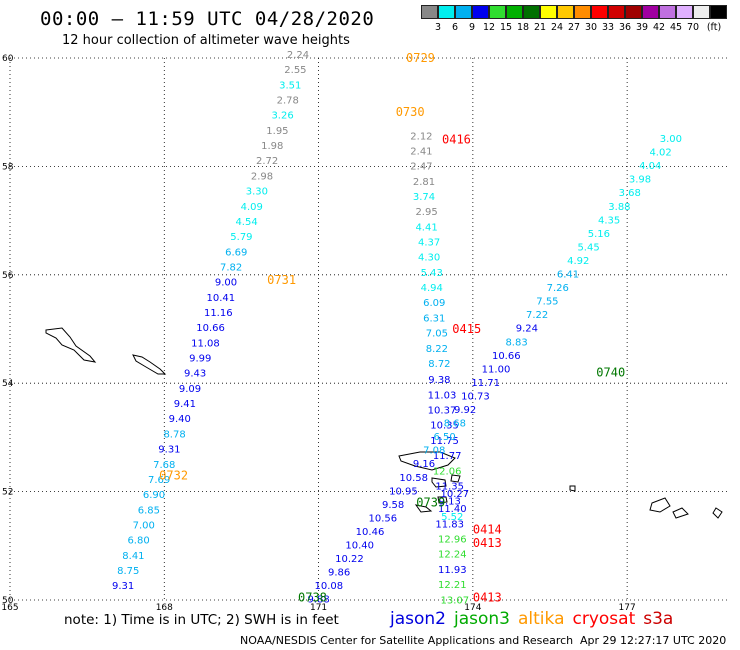  I want to click on colorbar-label: 12, so click(489, 27).